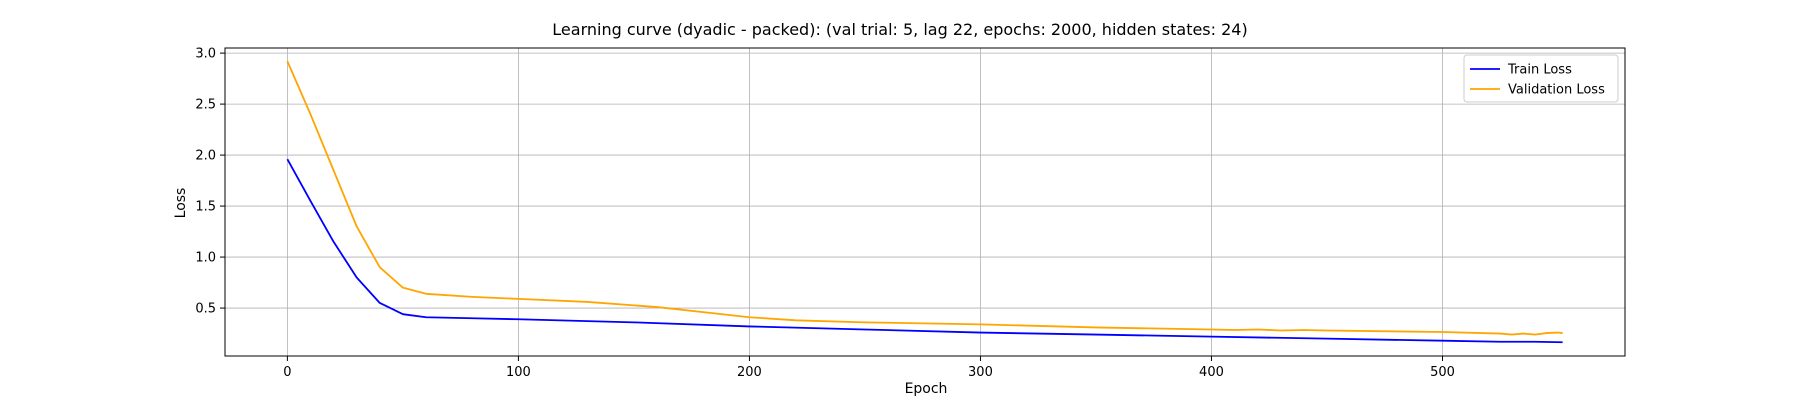 Image resolution: width=1800 pixels, height=404 pixels. Describe the element at coordinates (287, 372) in the screenshot. I see `x-tick-label: 0` at that location.